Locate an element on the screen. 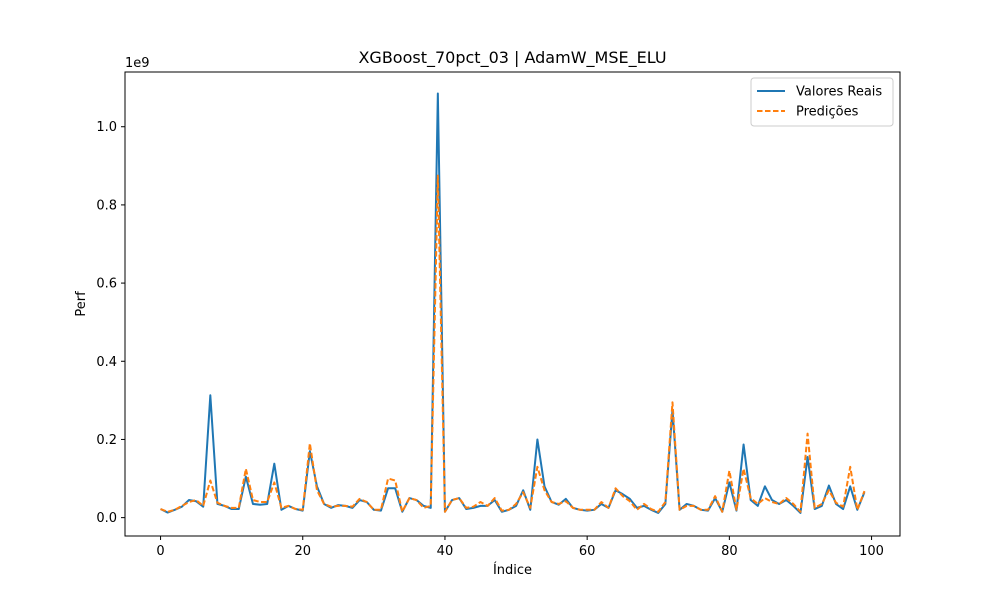 This screenshot has width=1000, height=600. legend-frame is located at coordinates (822, 102).